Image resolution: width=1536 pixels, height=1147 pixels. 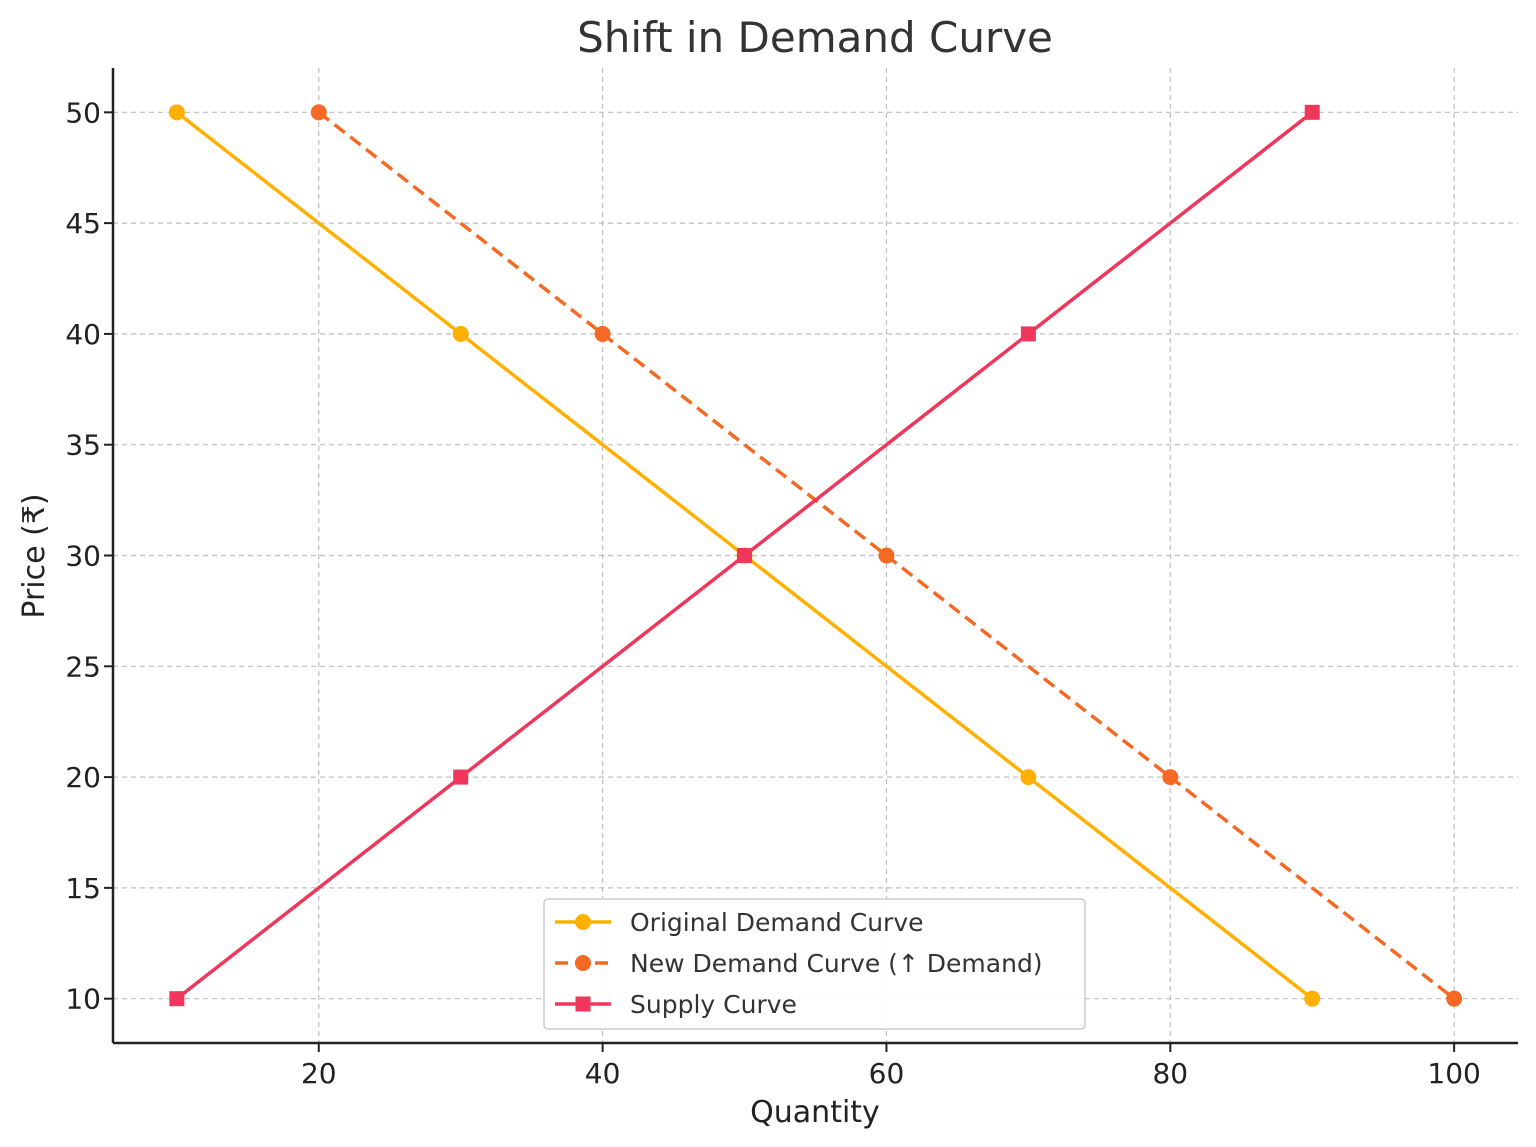 I want to click on legend-item: New Demand Curve (↑ Demand), so click(x=799, y=963).